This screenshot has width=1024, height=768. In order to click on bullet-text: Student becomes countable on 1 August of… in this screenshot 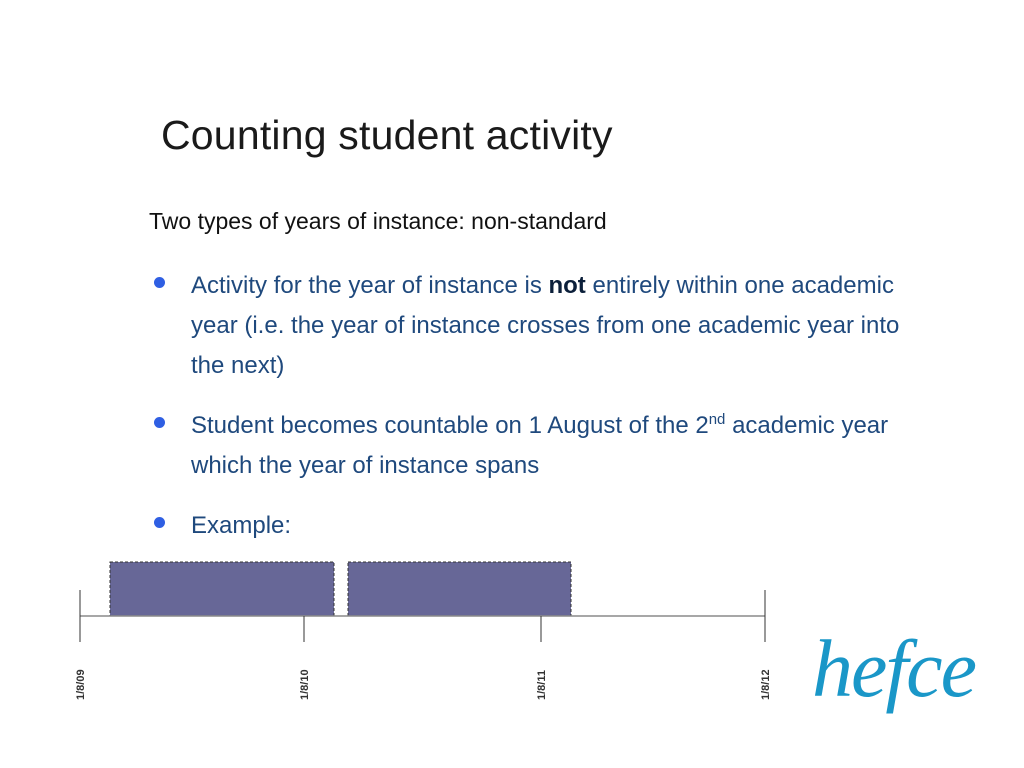, I will do `click(450, 425)`.